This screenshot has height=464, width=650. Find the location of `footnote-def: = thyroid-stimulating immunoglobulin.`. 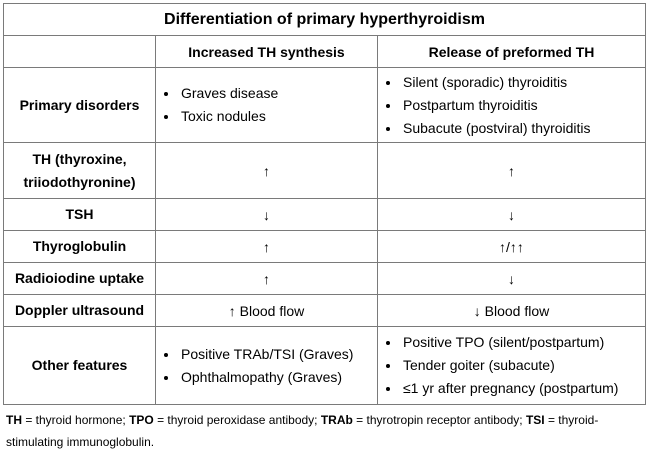

footnote-def: = thyroid-stimulating immunoglobulin. is located at coordinates (302, 431).